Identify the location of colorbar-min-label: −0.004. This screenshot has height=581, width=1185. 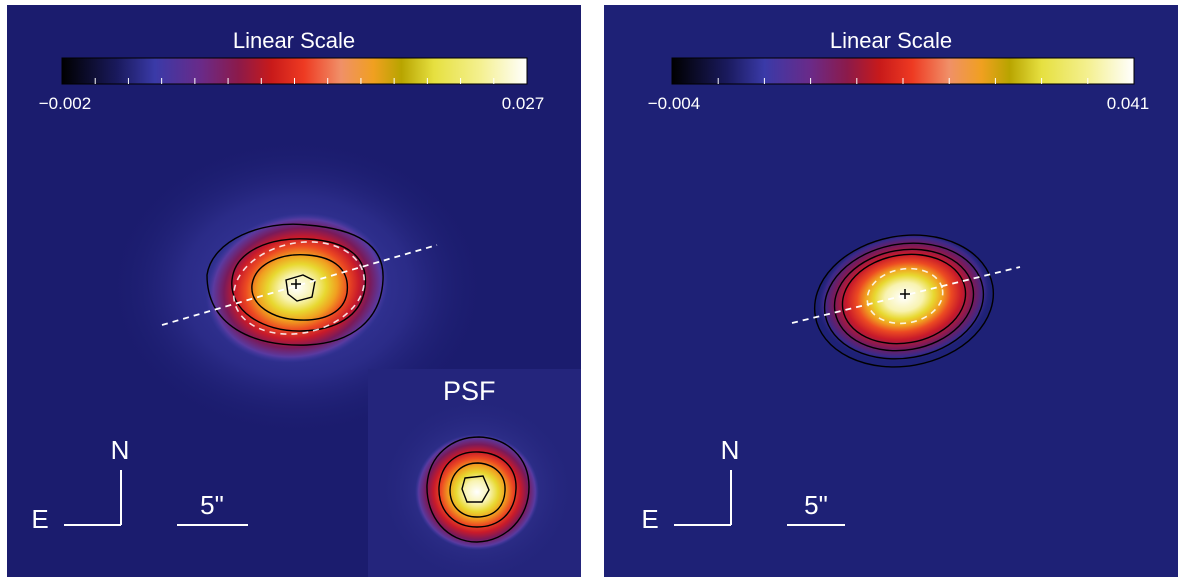
(674, 103).